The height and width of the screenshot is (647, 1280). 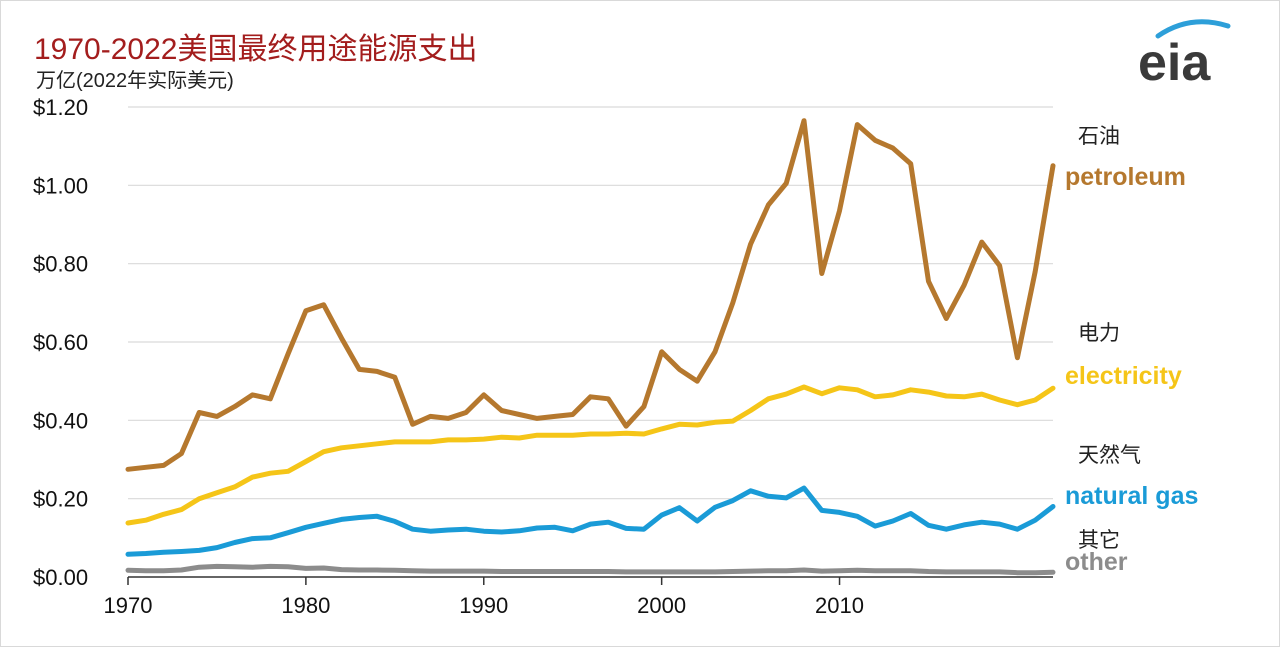 What do you see at coordinates (1174, 60) in the screenshot?
I see `logo-text: eia` at bounding box center [1174, 60].